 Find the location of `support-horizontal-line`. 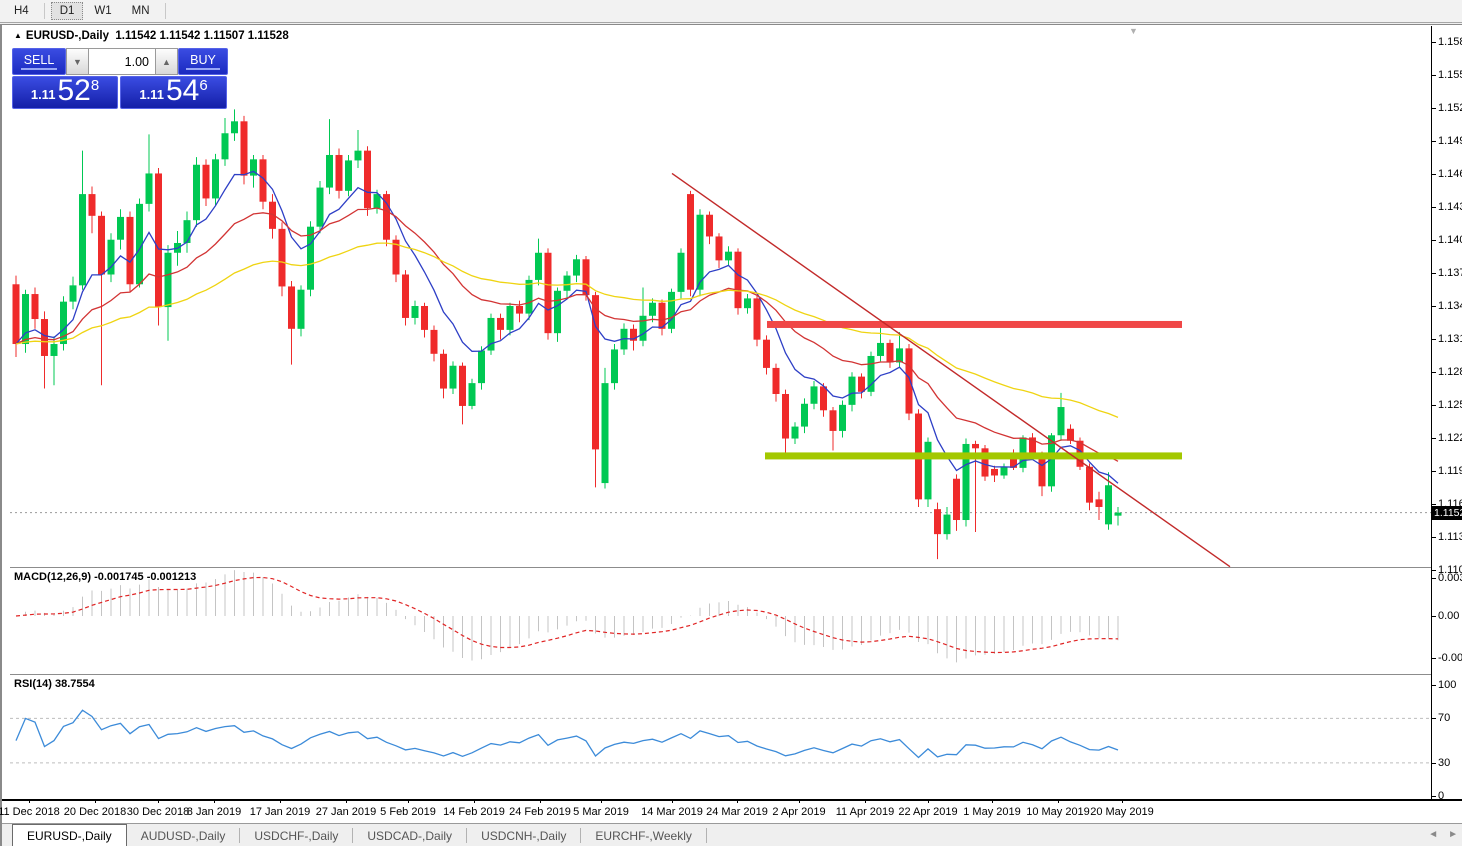

support-horizontal-line is located at coordinates (973, 456).